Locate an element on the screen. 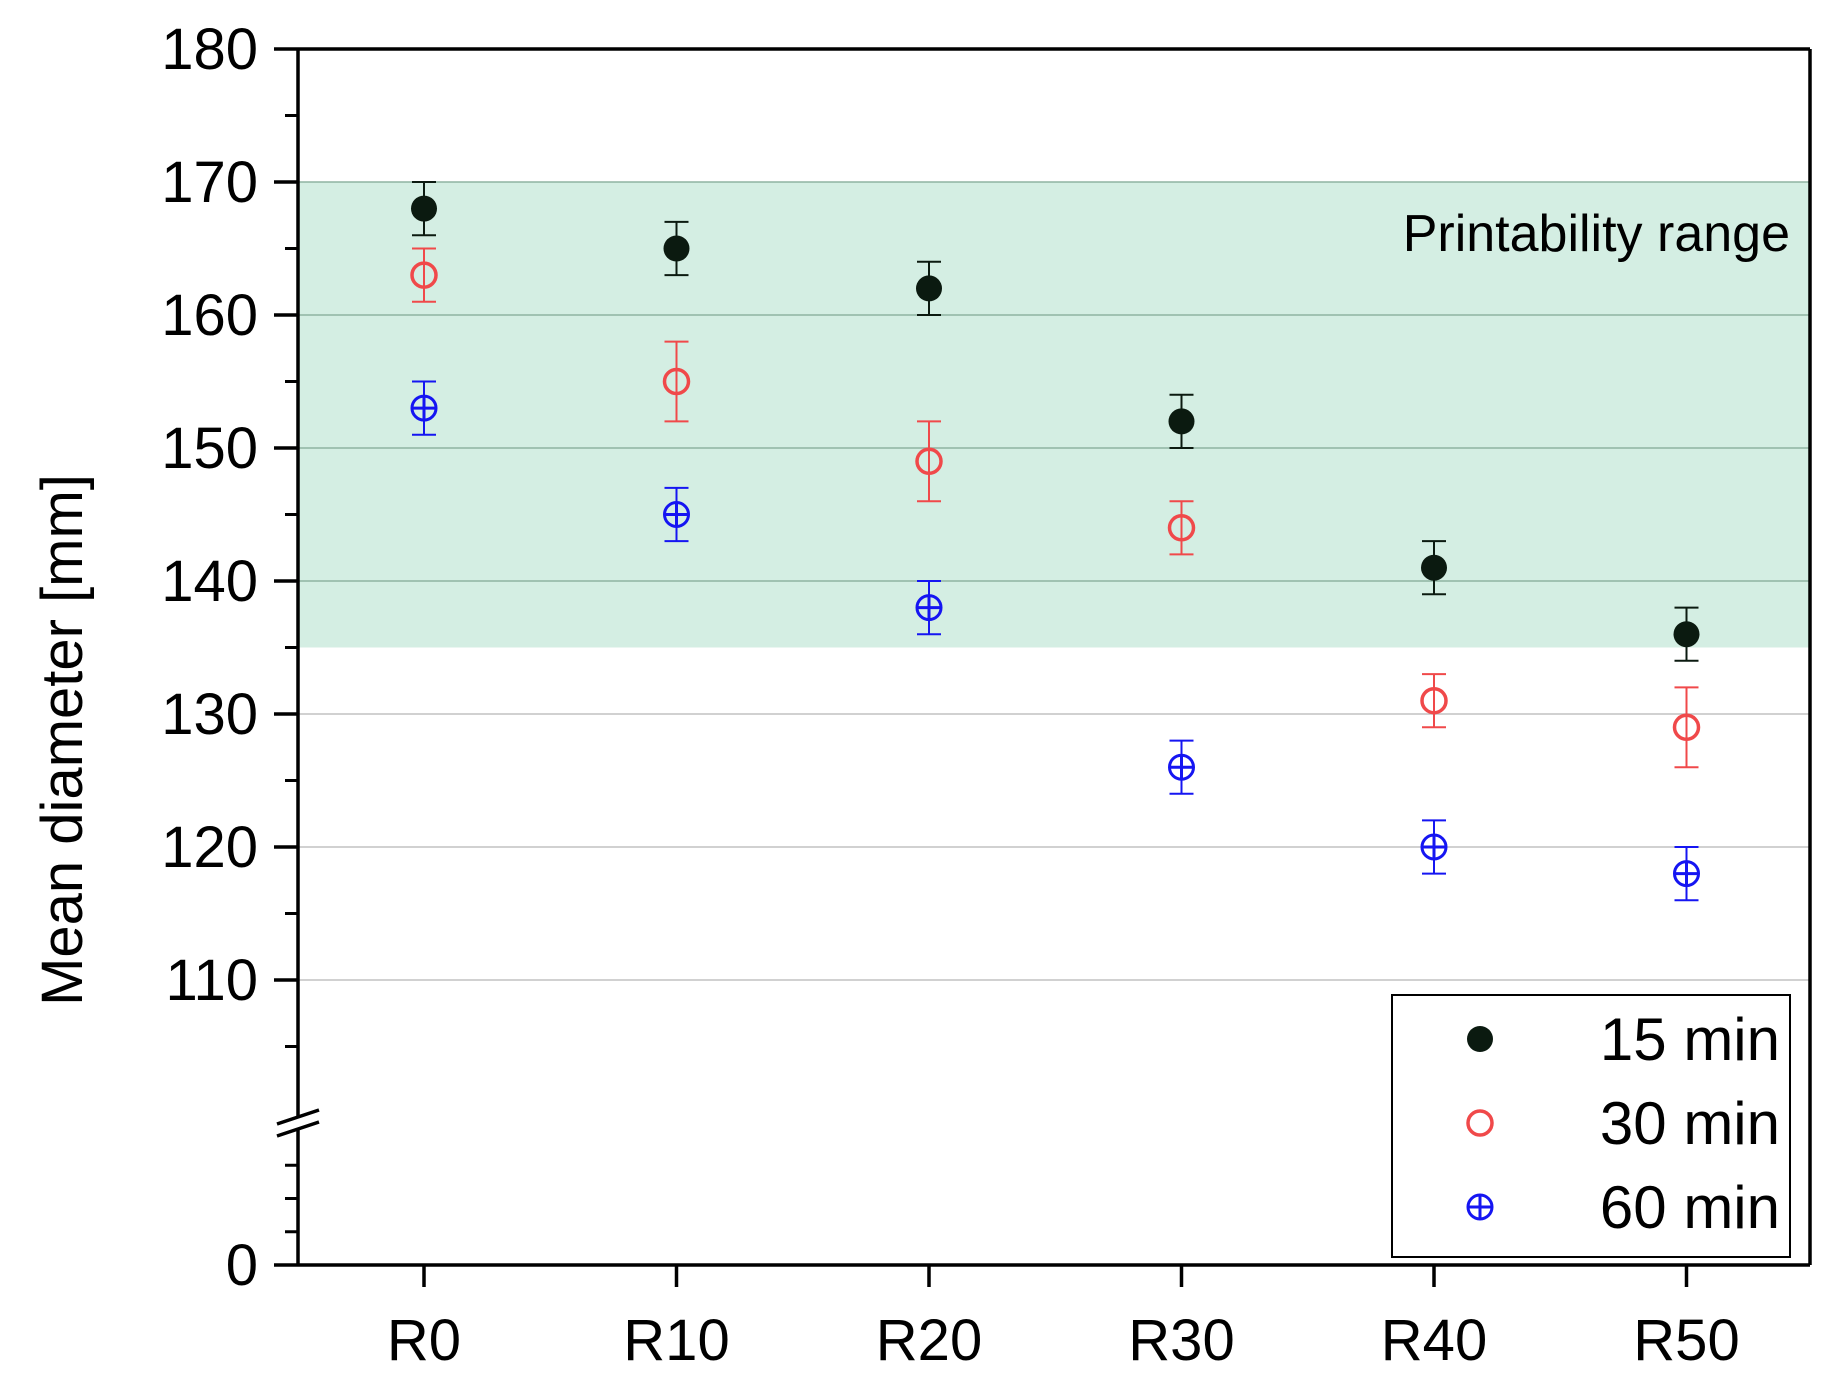  point-15-min-R0 is located at coordinates (424, 208).